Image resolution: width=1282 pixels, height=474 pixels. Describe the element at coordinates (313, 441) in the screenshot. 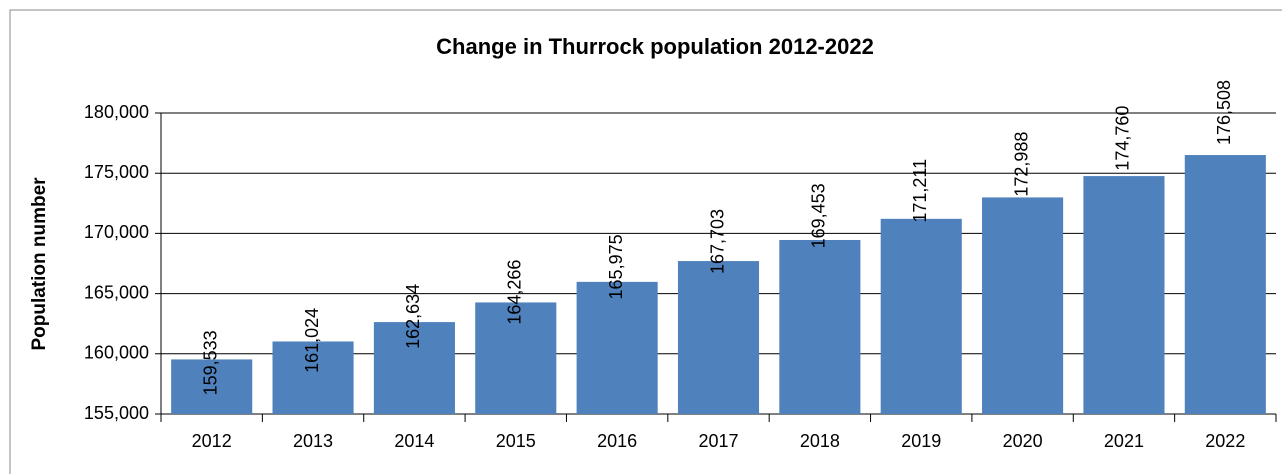

I see `x-tick-label: 2013` at that location.